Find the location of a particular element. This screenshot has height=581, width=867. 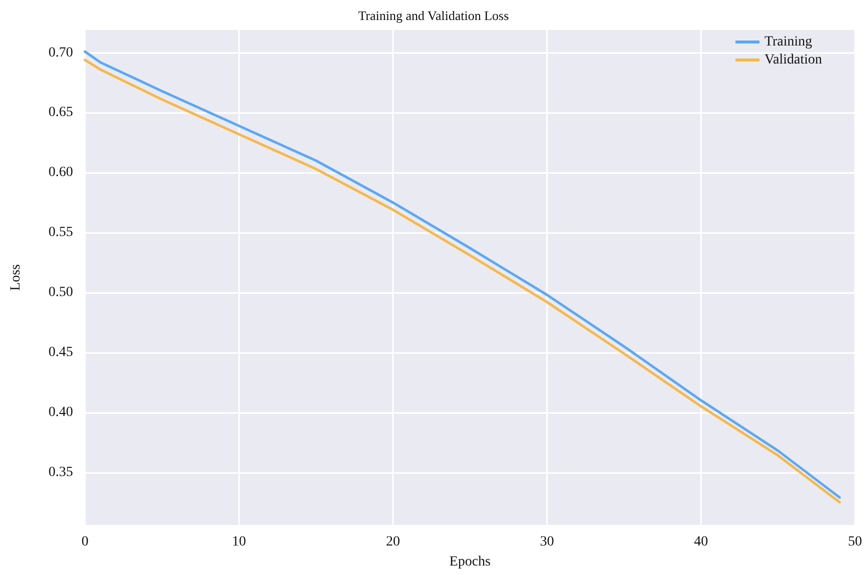

y-tick-label: 0.40 is located at coordinates (60, 412).